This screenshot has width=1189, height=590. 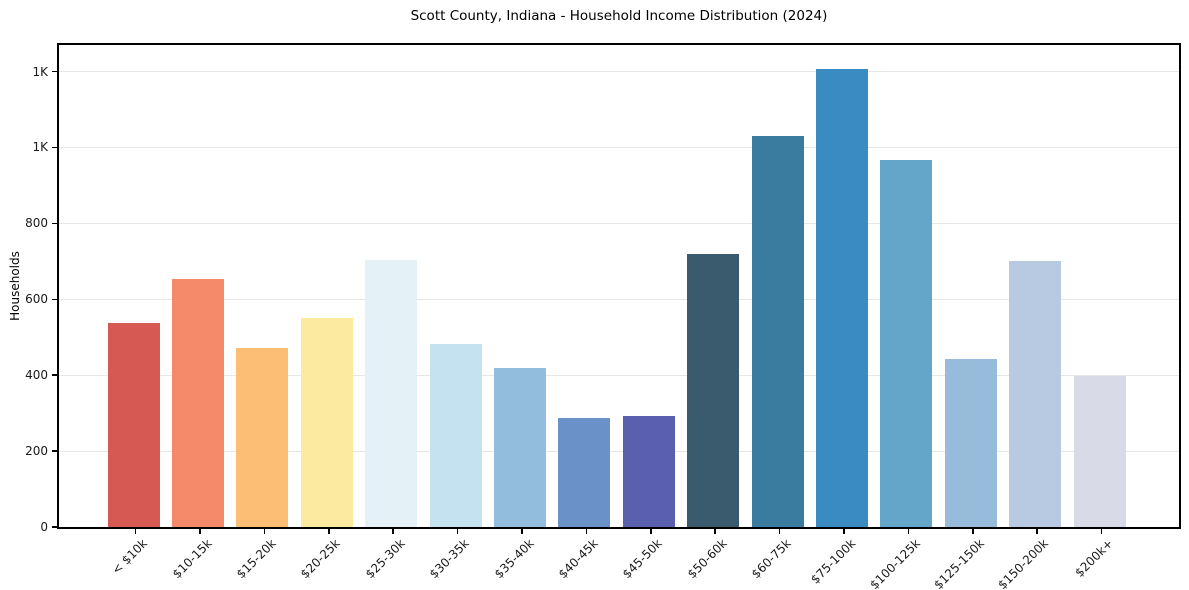 What do you see at coordinates (36, 451) in the screenshot?
I see `y-tick-label: 200` at bounding box center [36, 451].